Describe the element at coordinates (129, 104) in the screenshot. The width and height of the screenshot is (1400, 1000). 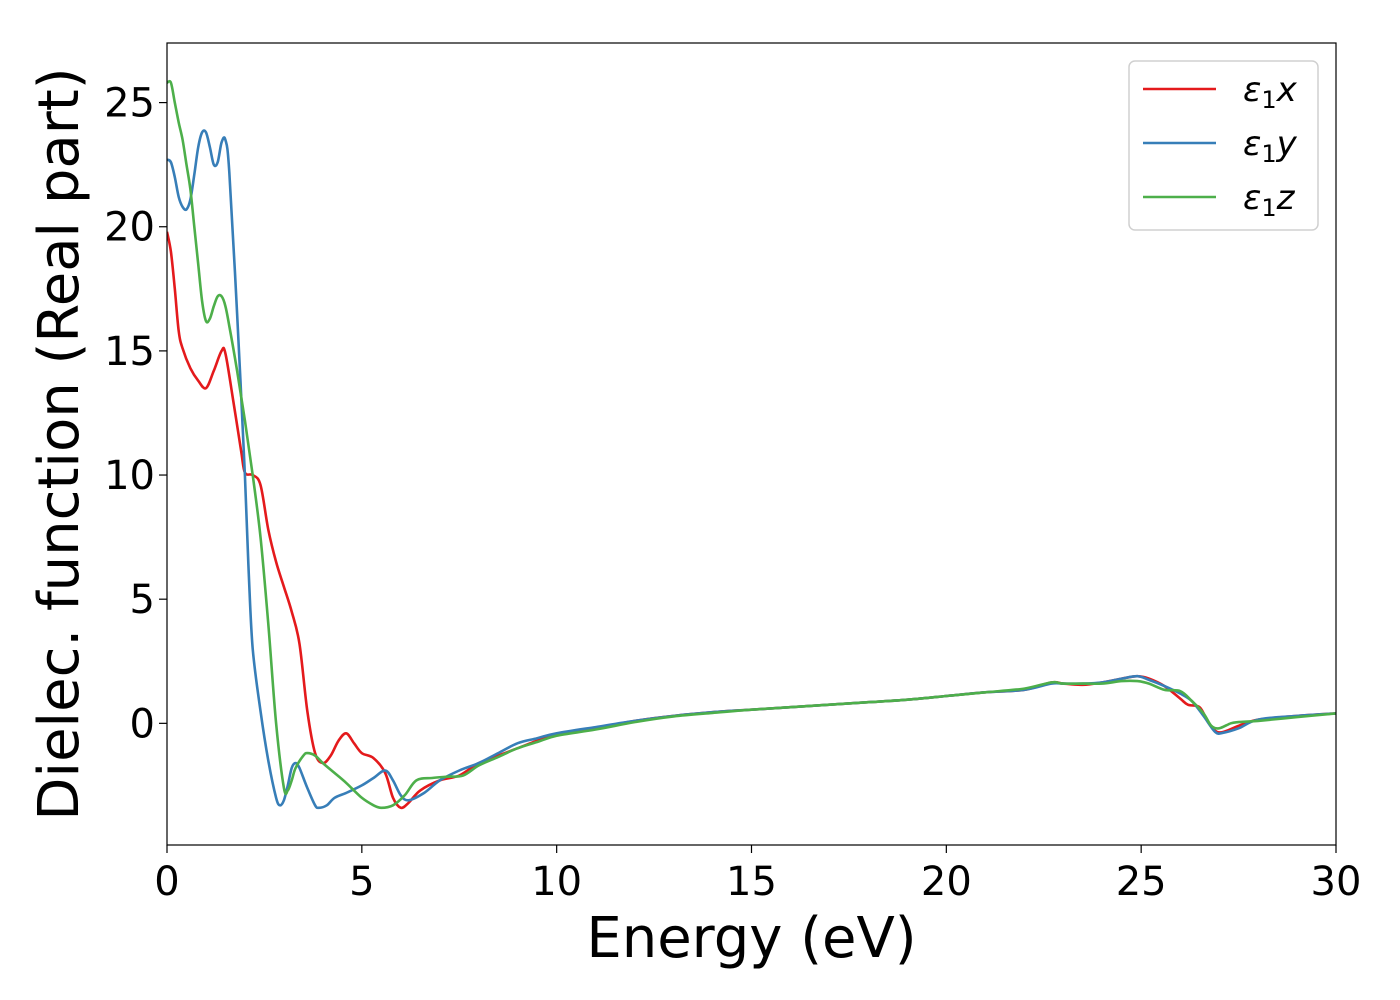
I see `y-tick-label: 25` at that location.